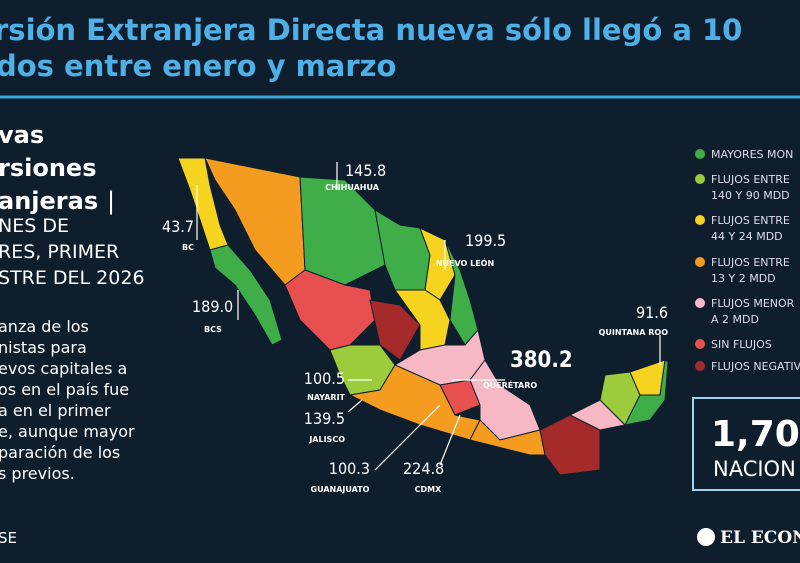 The height and width of the screenshot is (563, 800). What do you see at coordinates (753, 303) in the screenshot?
I see `legend-label: FLUJOS MENOR` at bounding box center [753, 303].